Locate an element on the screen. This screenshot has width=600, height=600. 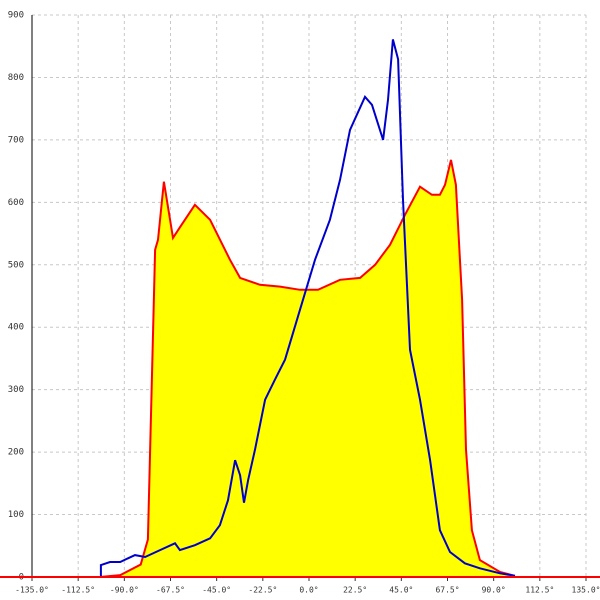
x-tick-label: 112.5° is located at coordinates (539, 590).